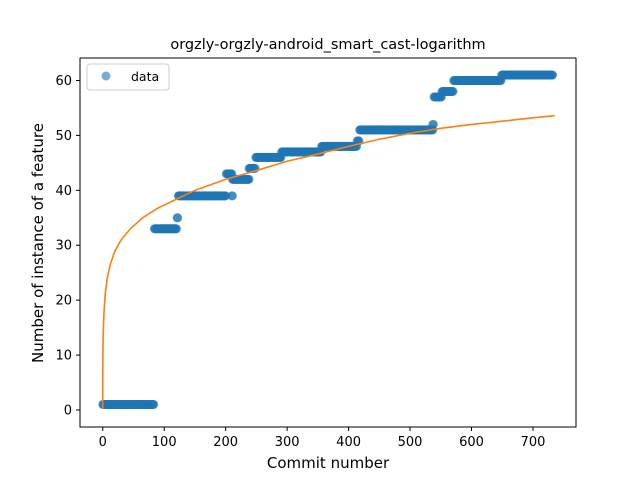 This screenshot has height=480, width=640. What do you see at coordinates (103, 442) in the screenshot?
I see `x-tick-label: 0` at bounding box center [103, 442].